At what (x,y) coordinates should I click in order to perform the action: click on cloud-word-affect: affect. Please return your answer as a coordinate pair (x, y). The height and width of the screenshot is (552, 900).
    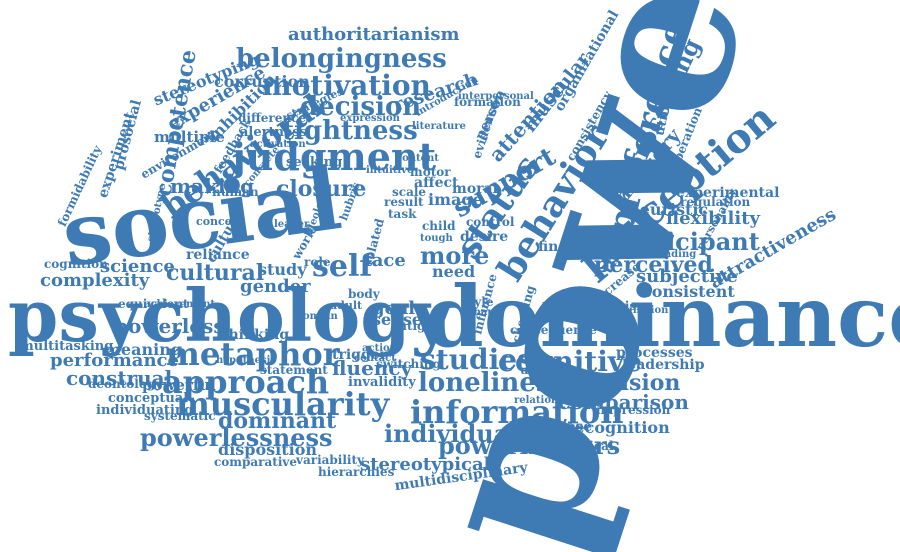
    Looking at the image, I should click on (436, 183).